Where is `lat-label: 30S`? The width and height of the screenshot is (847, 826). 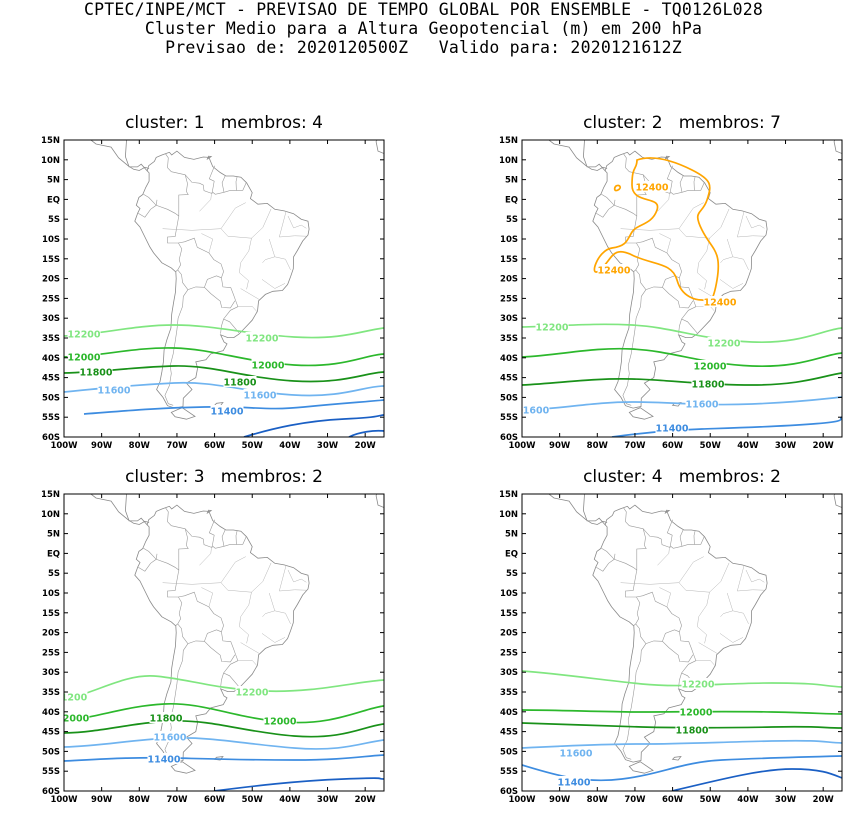 lat-label: 30S is located at coordinates (509, 673).